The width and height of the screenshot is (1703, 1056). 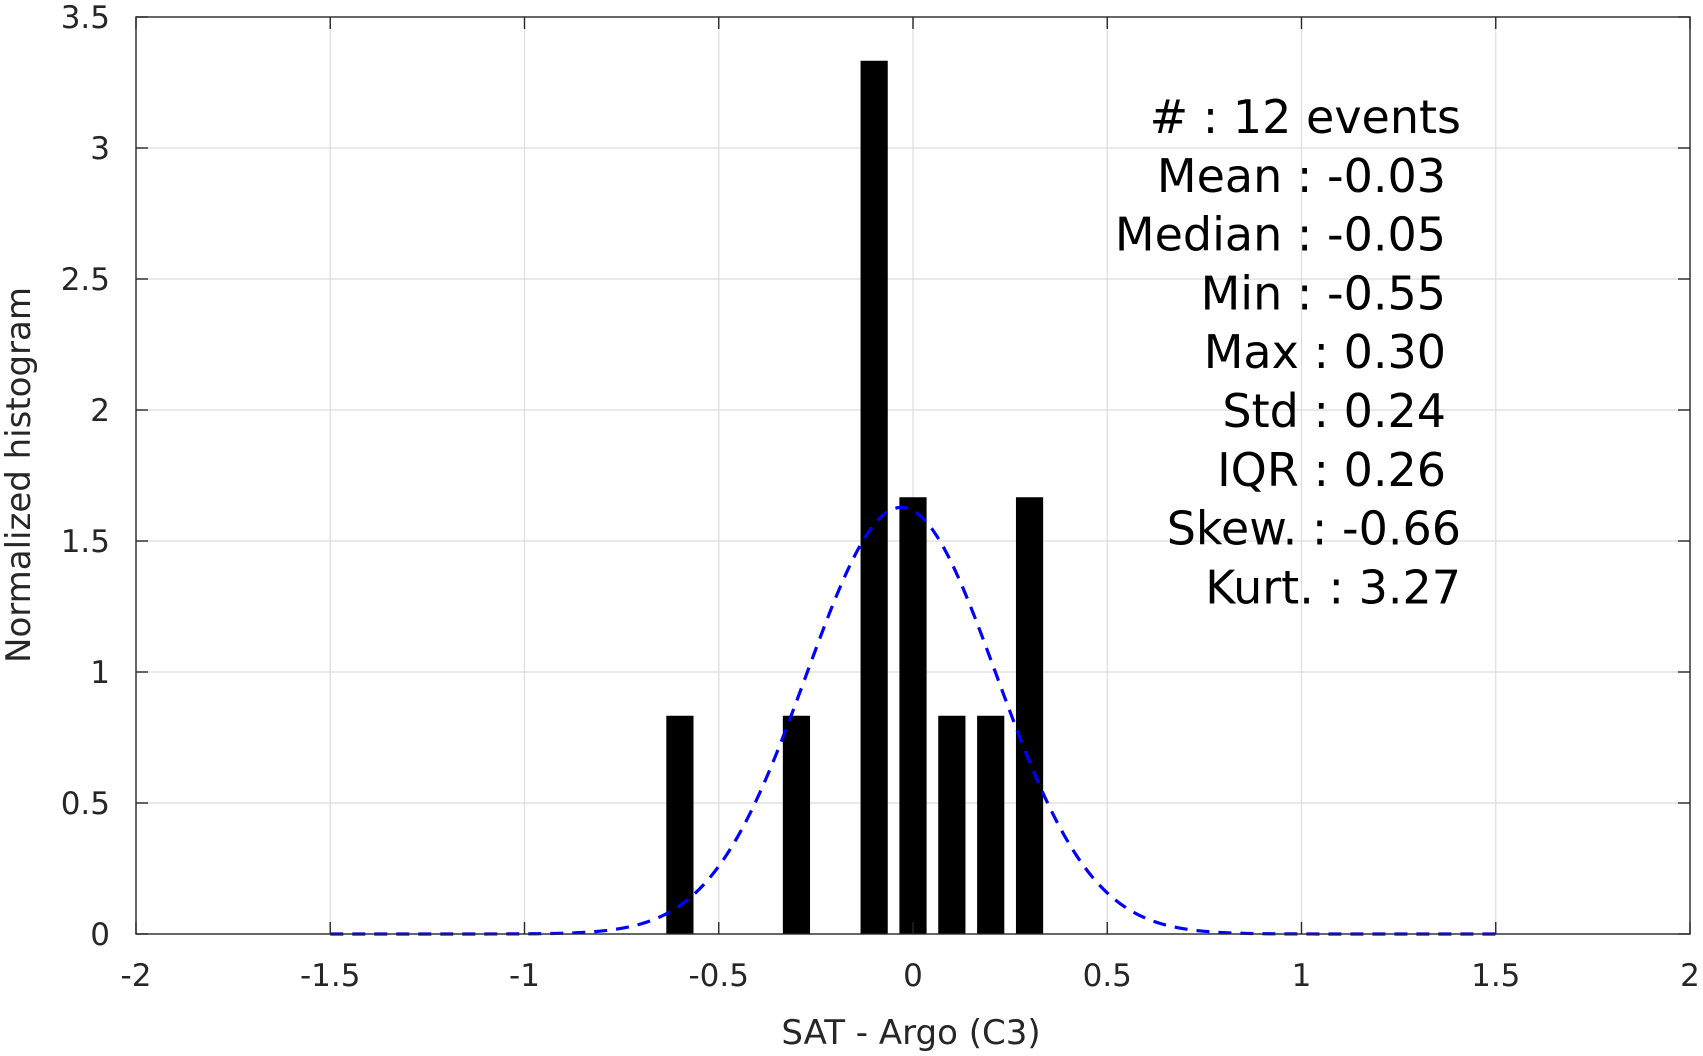 What do you see at coordinates (330, 976) in the screenshot?
I see `x-tick-label: -1.5` at bounding box center [330, 976].